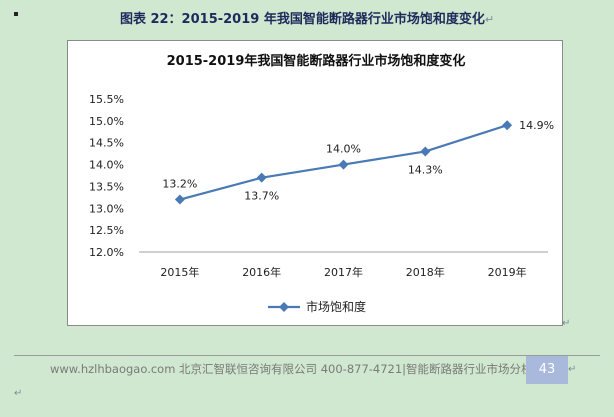 This screenshot has width=614, height=417. What do you see at coordinates (284, 307) in the screenshot?
I see `legend-marker` at bounding box center [284, 307].